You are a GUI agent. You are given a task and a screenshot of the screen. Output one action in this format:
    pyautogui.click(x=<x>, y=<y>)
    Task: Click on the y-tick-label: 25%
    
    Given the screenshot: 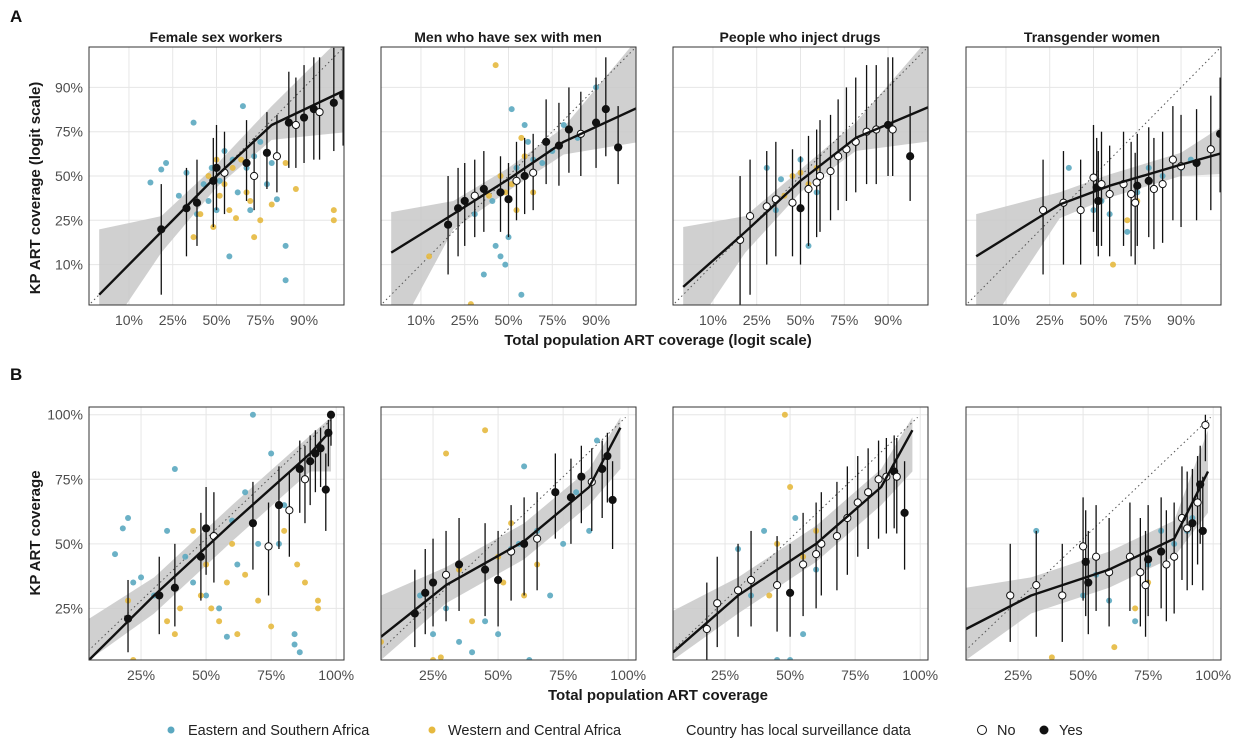 What is the action you would take?
    pyautogui.click(x=69, y=608)
    